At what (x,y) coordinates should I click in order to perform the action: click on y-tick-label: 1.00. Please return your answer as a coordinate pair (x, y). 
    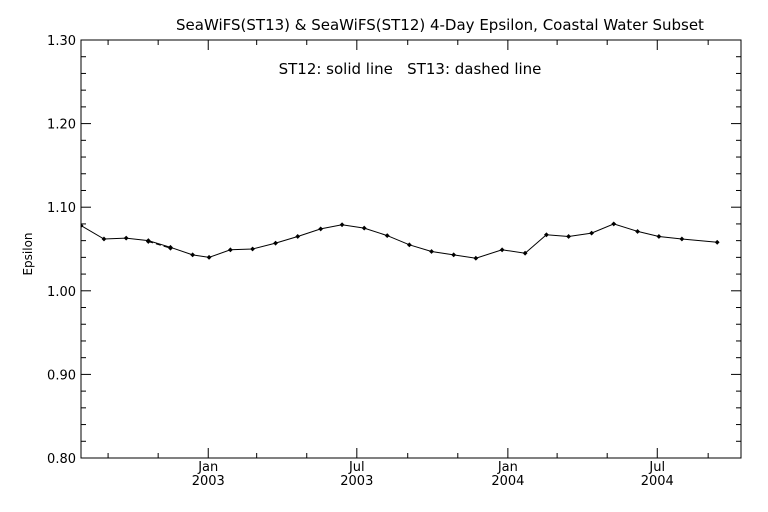
    Looking at the image, I should click on (61, 292).